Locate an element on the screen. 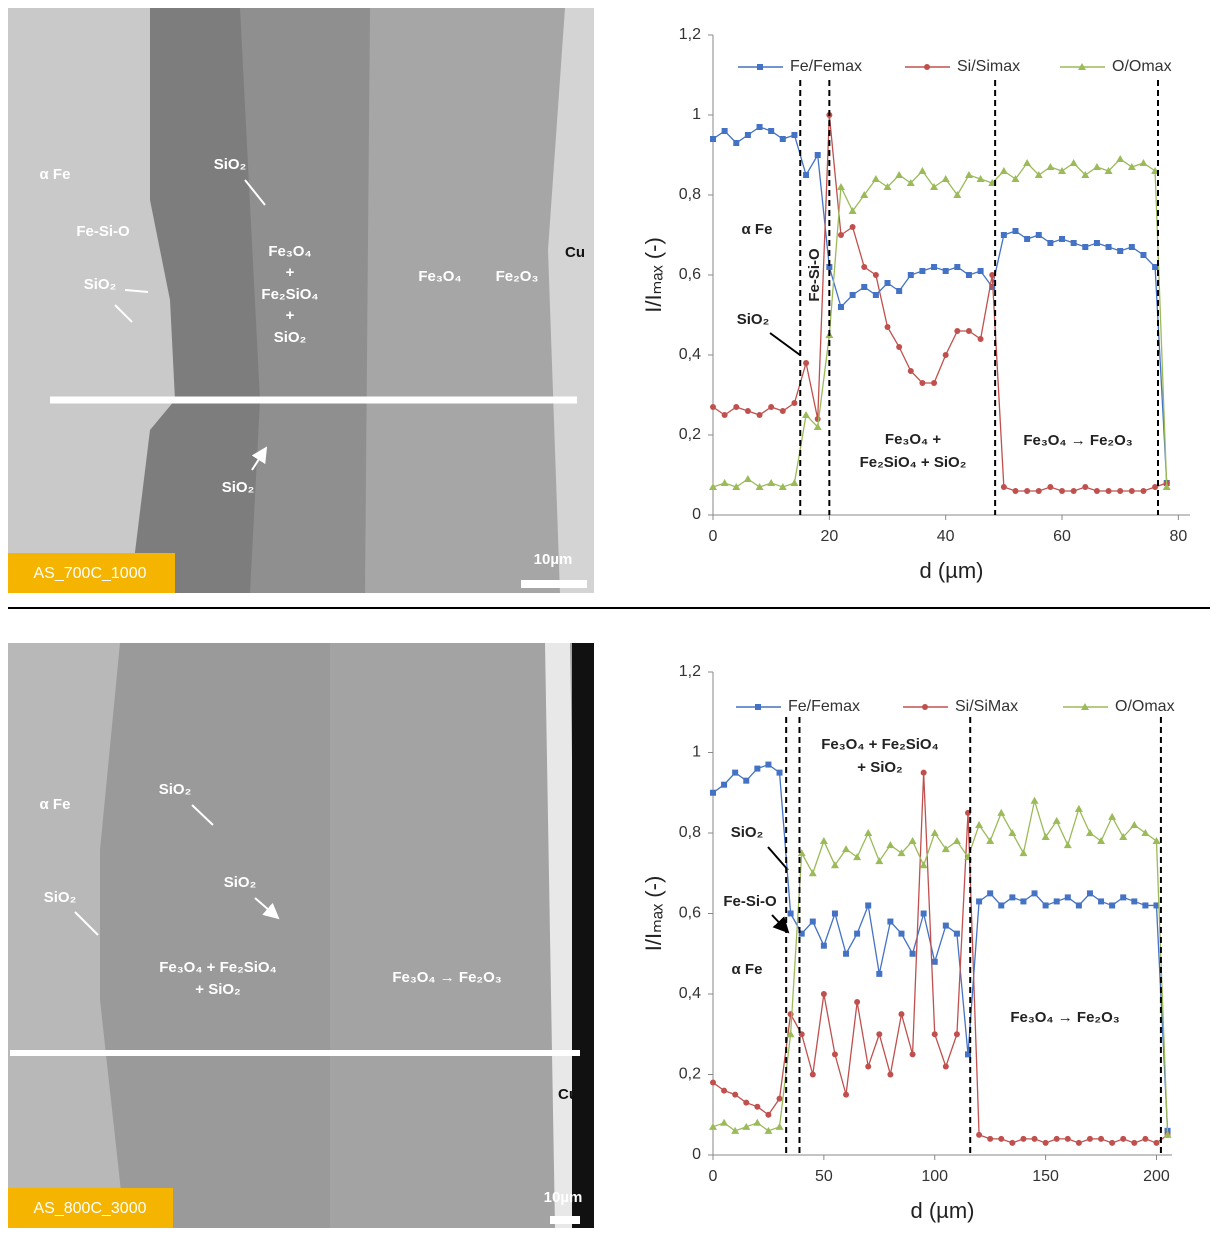 Image resolution: width=1210 pixels, height=1240 pixels. y-tick-label: 0,4 is located at coordinates (690, 993).